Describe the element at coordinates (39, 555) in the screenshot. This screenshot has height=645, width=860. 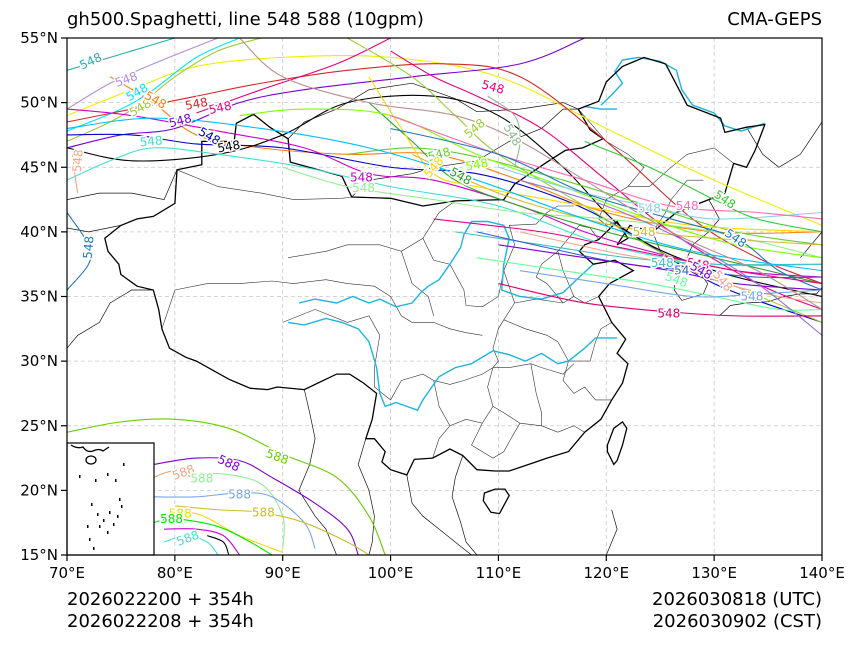
I see `svg-text: 15°N` at that location.